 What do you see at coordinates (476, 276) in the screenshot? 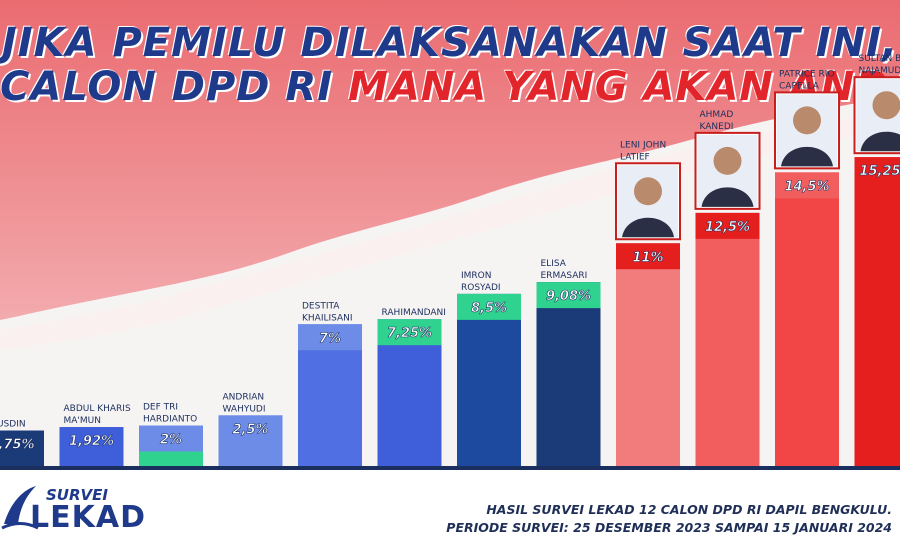
I see `candidate-name-7-line-1: IMRON` at bounding box center [476, 276].